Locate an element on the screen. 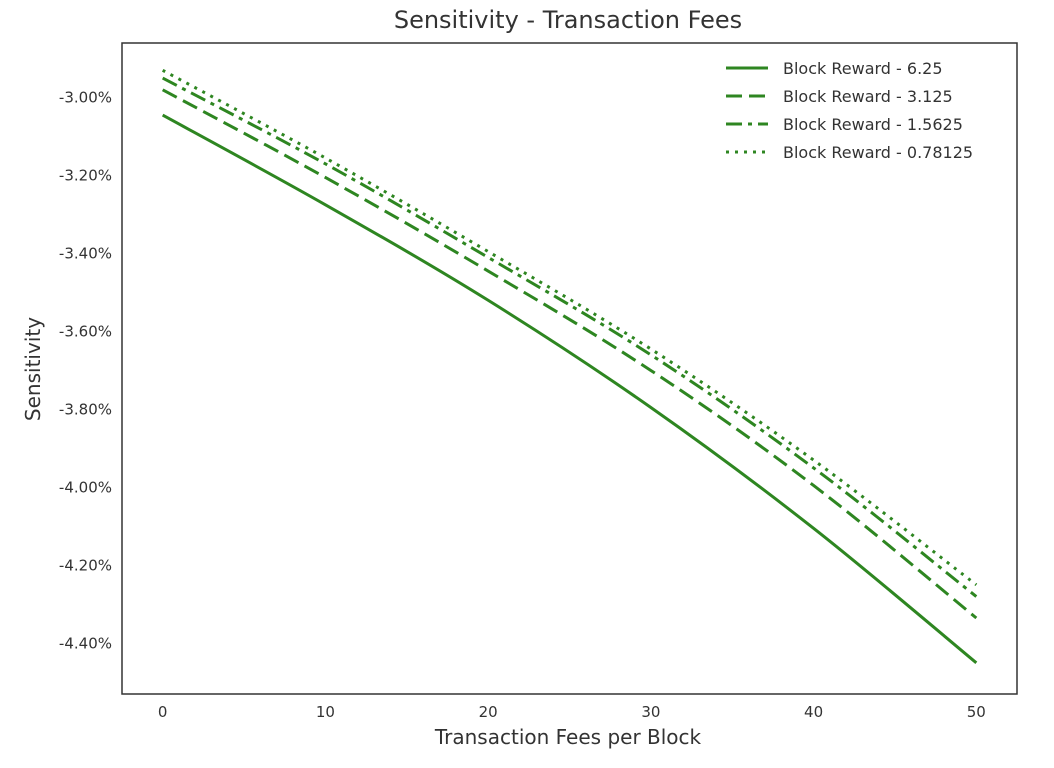 The height and width of the screenshot is (768, 1054). x-tick-label: 40 is located at coordinates (813, 712).